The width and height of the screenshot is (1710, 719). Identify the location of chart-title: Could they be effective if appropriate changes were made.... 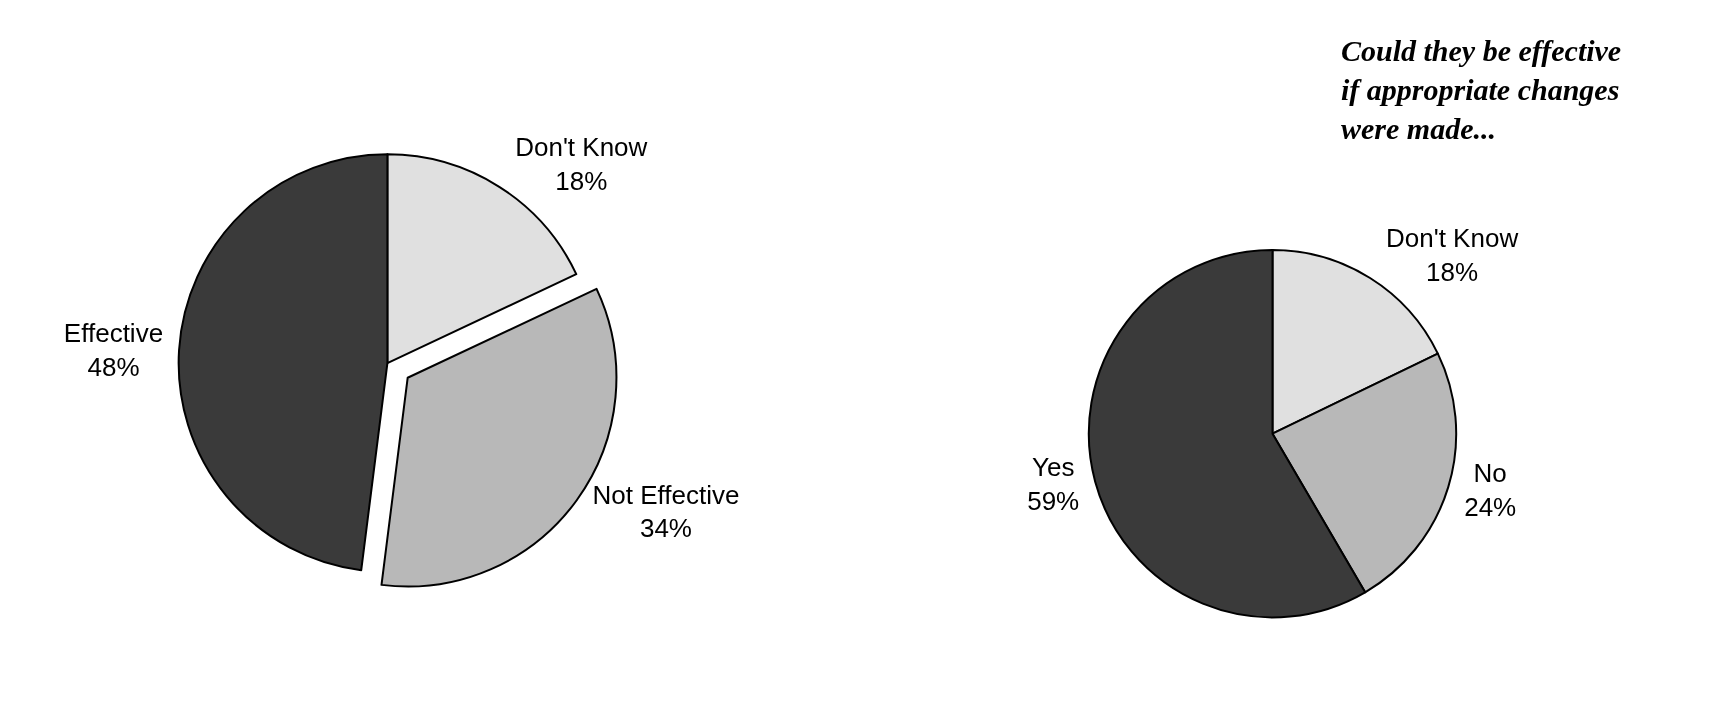
(1481, 89).